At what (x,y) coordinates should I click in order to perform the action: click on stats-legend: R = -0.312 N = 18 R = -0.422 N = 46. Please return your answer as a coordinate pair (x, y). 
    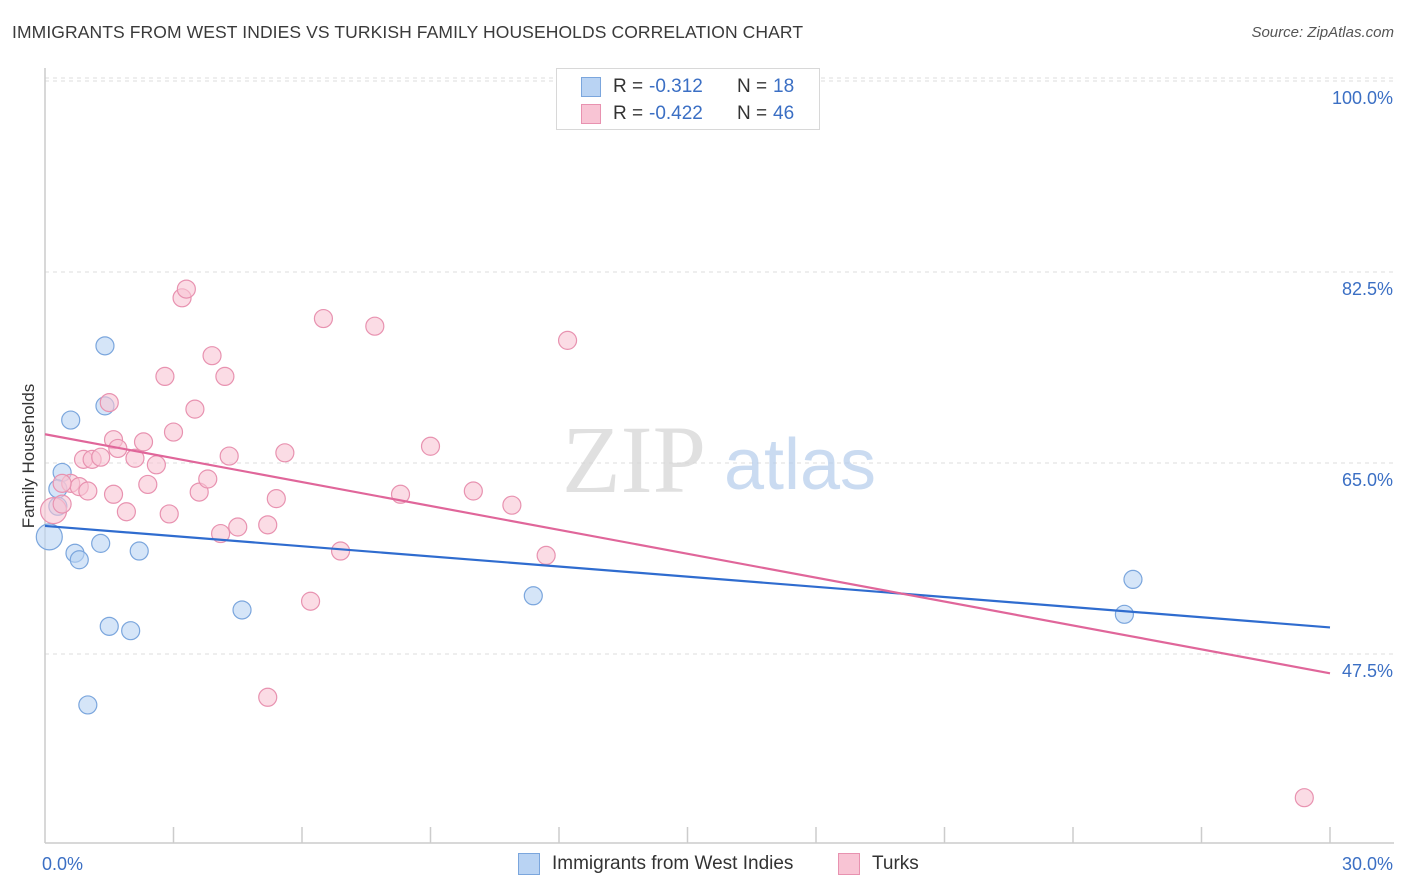
    Looking at the image, I should click on (688, 99).